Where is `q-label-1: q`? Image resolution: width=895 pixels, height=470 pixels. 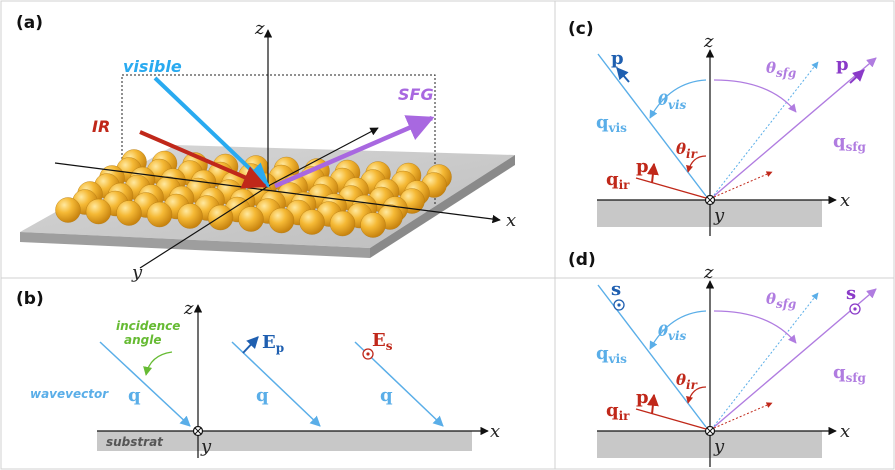
q-label-1: q is located at coordinates (134, 395).